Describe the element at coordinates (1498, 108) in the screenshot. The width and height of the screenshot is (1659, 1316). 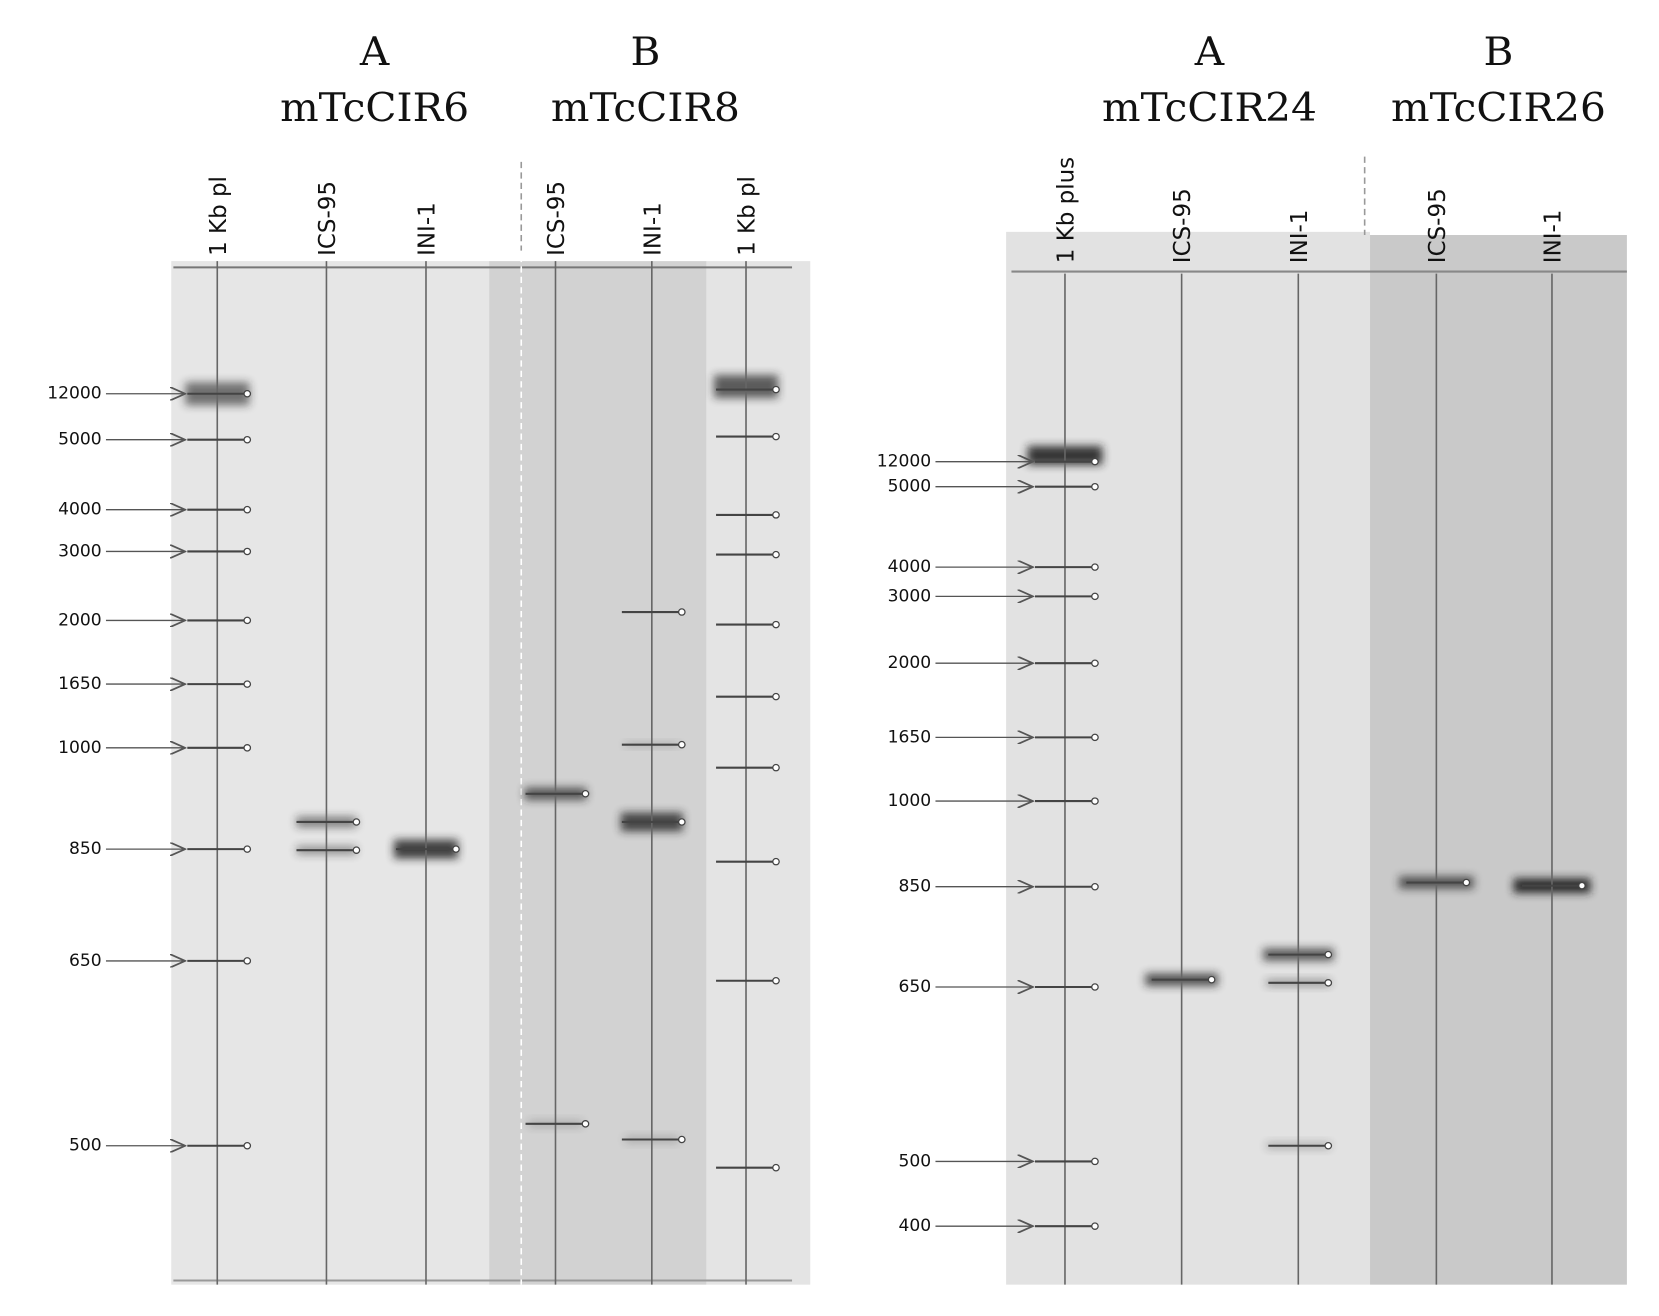
I see `group-marker: mTcCIR26` at that location.